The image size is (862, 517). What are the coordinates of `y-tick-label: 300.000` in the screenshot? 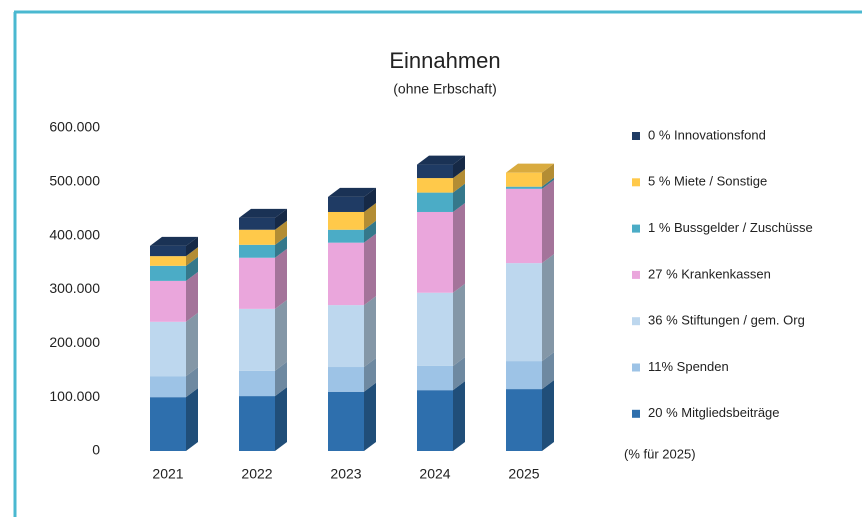 It's located at (74, 288).